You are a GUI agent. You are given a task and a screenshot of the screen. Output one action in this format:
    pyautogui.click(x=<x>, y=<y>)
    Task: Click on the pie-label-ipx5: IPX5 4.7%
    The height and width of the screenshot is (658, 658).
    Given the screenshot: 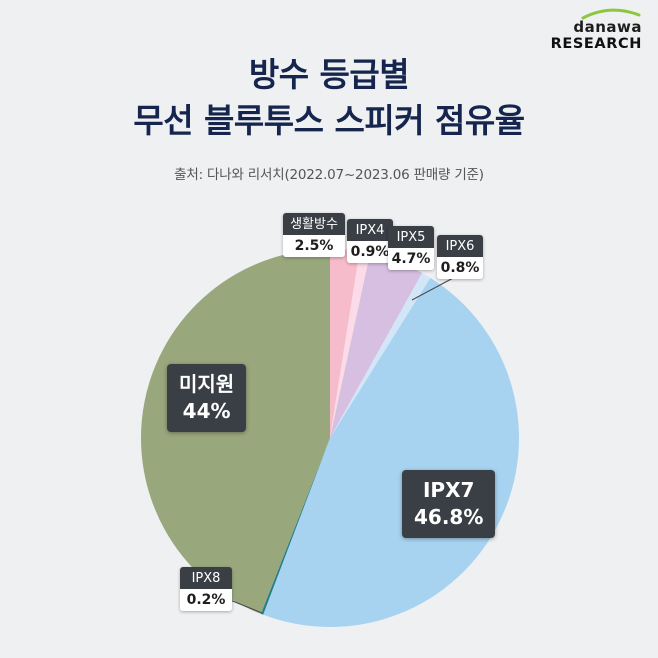 What is the action you would take?
    pyautogui.click(x=411, y=248)
    